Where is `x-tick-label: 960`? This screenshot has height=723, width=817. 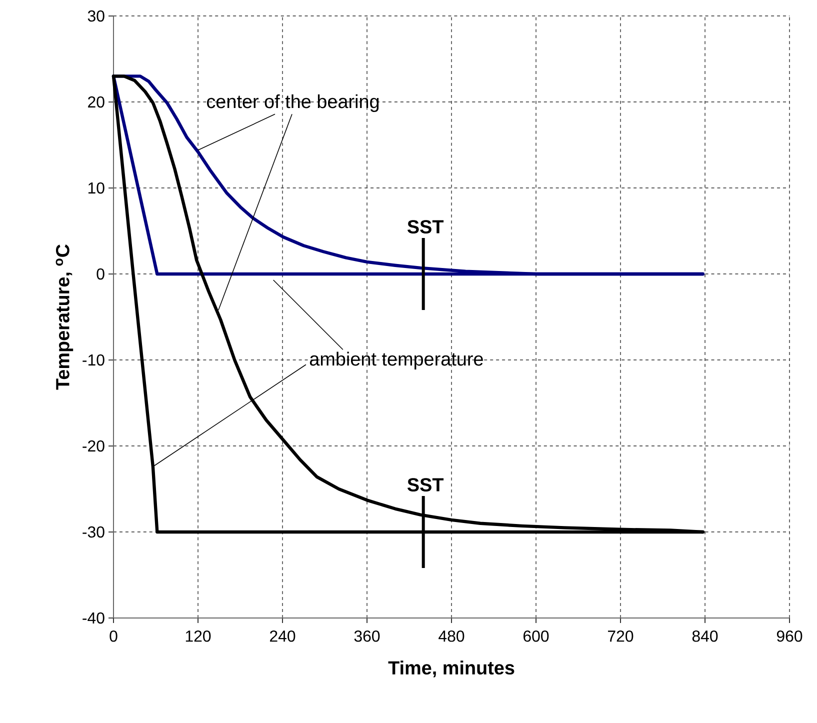
x-tick-label: 960 is located at coordinates (789, 636).